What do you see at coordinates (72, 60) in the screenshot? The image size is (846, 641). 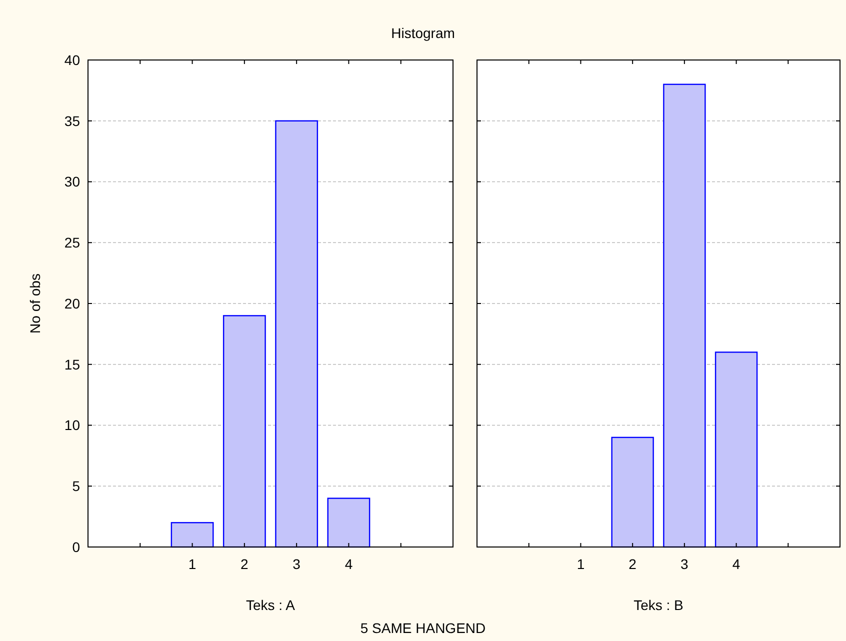 I see `y-tick-label: 40` at bounding box center [72, 60].